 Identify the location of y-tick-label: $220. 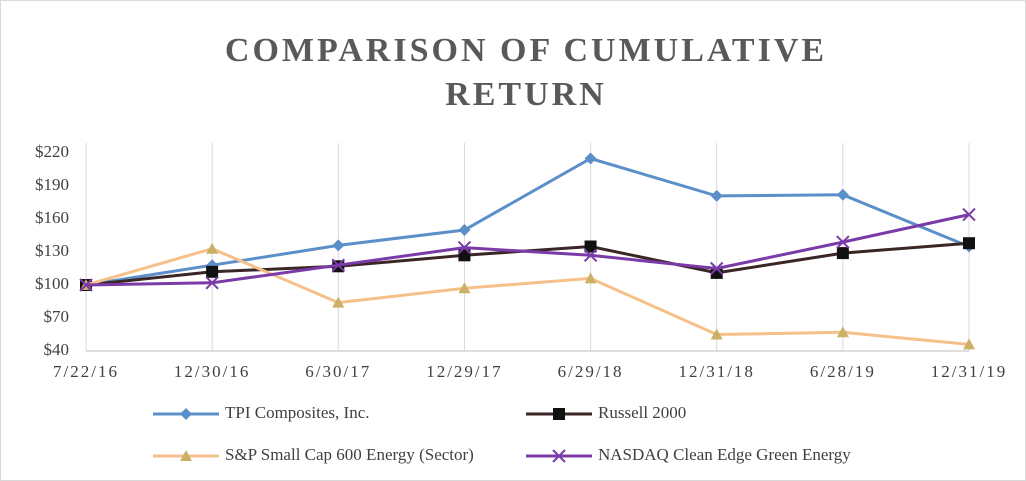
(52, 151).